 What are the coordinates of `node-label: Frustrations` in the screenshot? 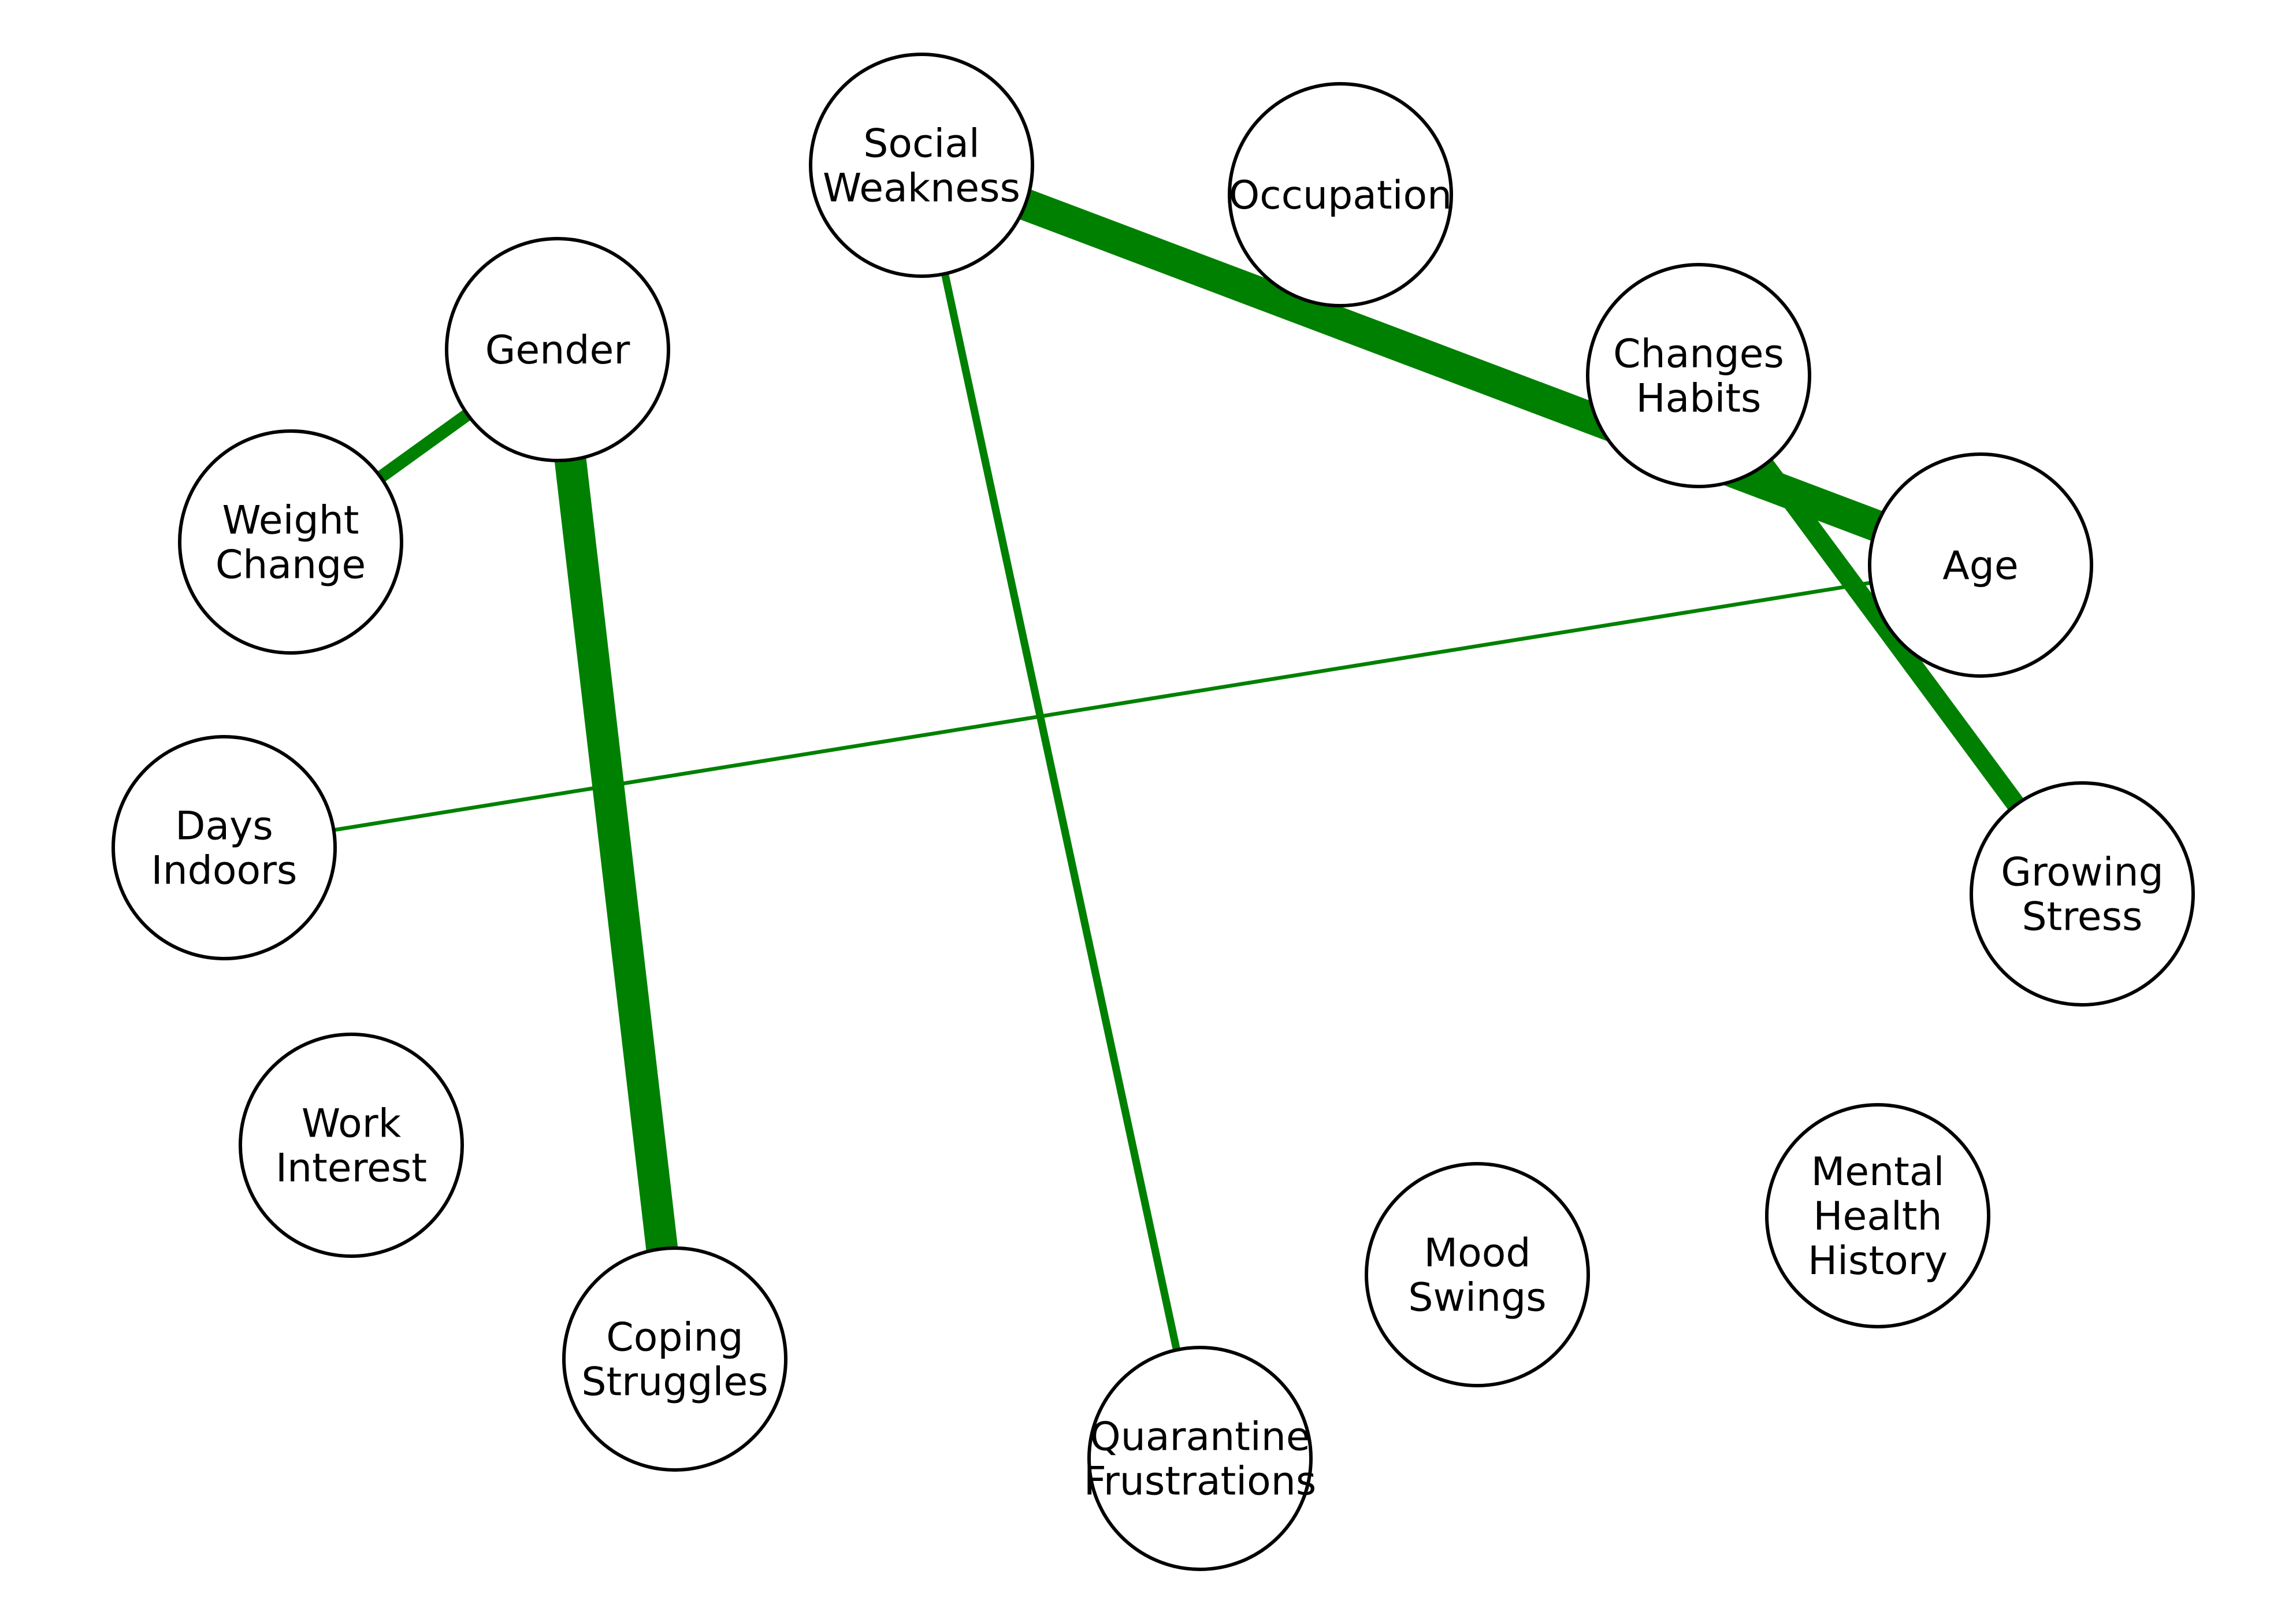 It's located at (1201, 1482).